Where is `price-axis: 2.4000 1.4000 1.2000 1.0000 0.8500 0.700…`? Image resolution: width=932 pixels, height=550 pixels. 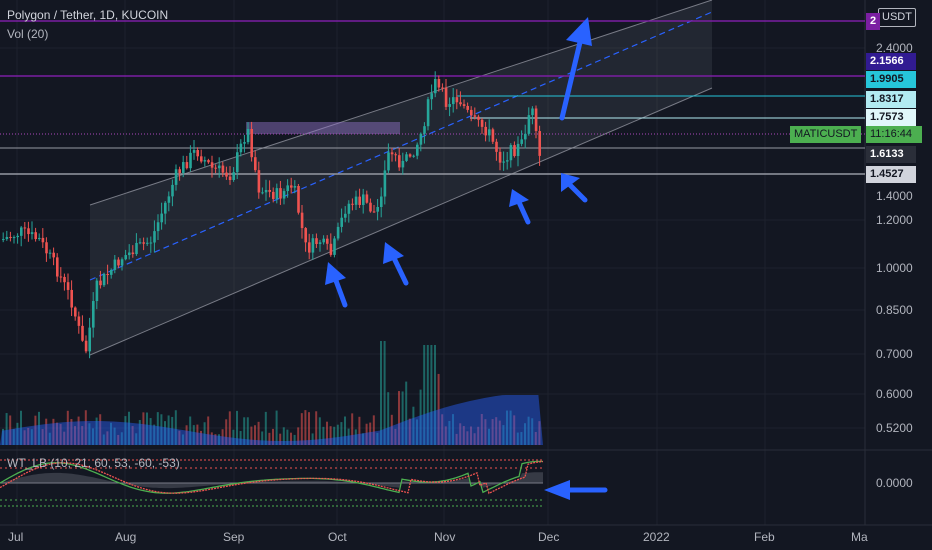 price-axis: 2.4000 1.4000 1.2000 1.0000 0.8500 0.700… is located at coordinates (894, 265).